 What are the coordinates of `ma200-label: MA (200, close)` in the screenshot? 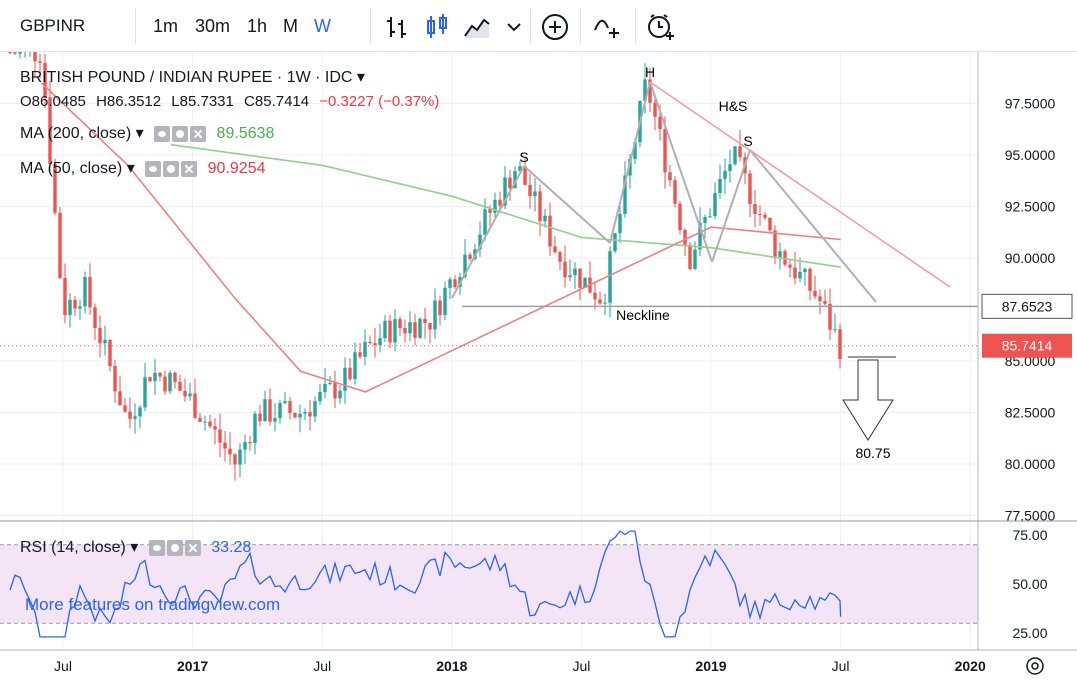 It's located at (76, 133).